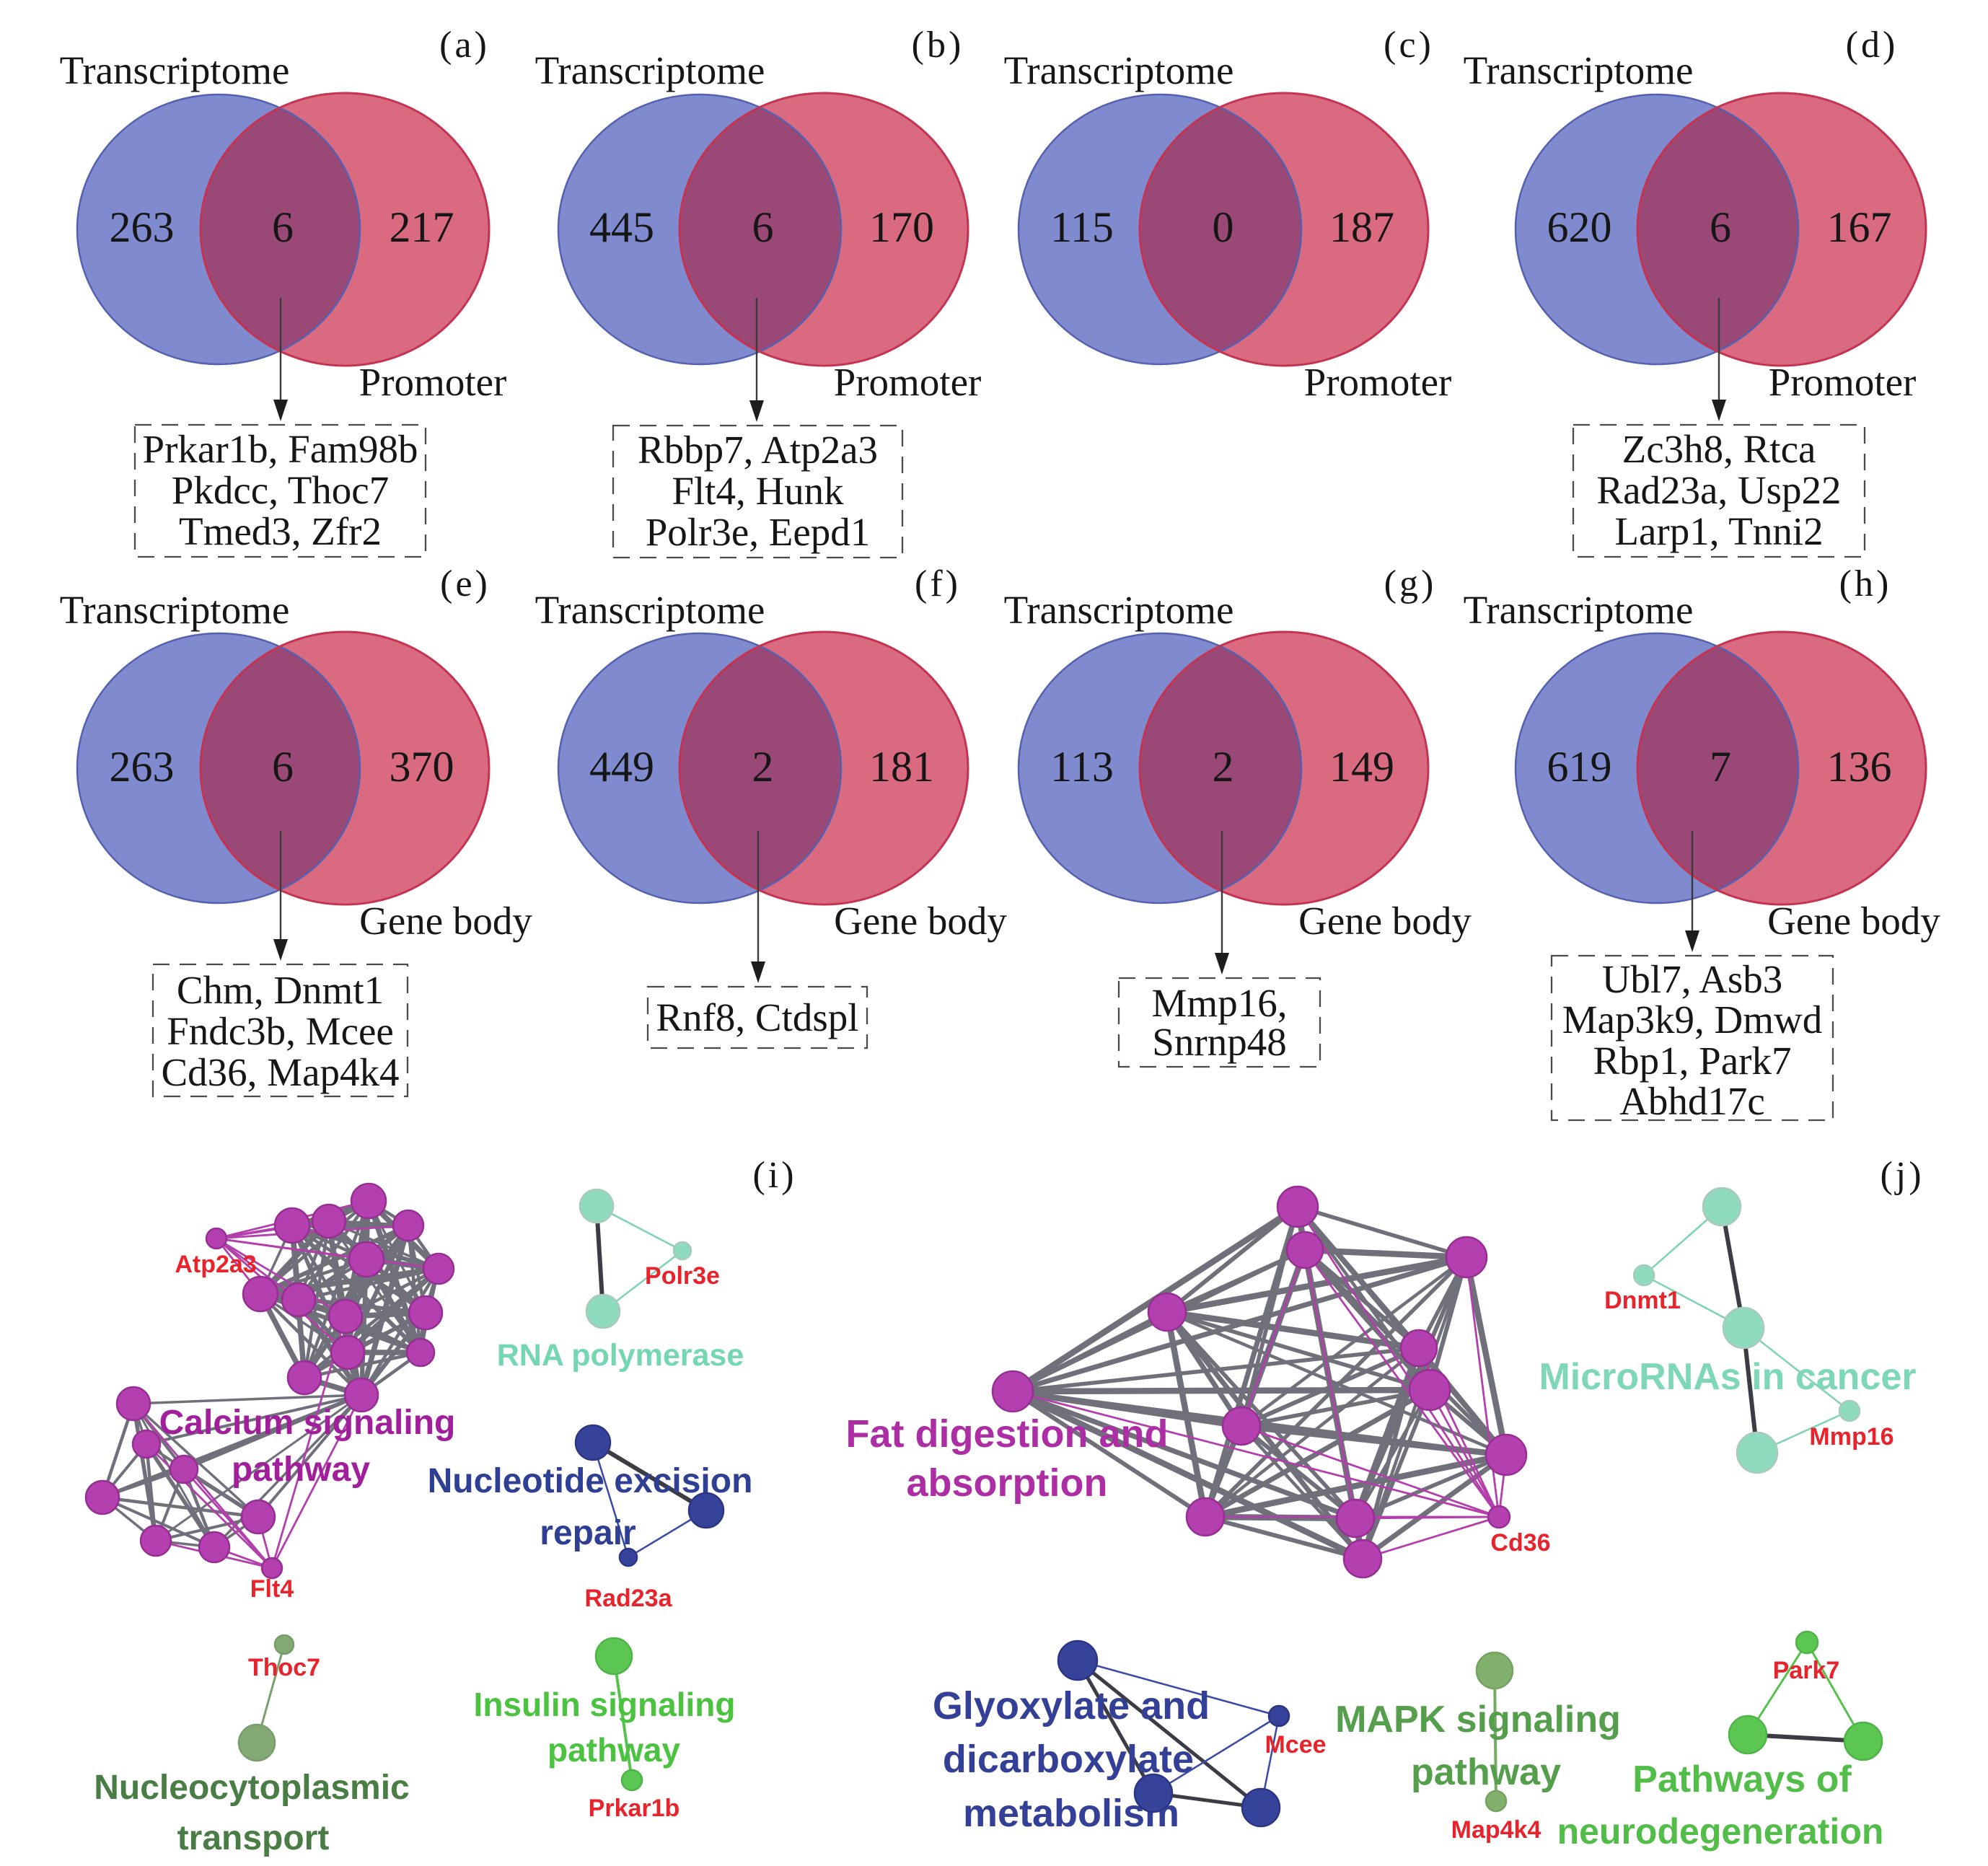  I want to click on svg-text: Polr3e, Eepd1, so click(759, 532).